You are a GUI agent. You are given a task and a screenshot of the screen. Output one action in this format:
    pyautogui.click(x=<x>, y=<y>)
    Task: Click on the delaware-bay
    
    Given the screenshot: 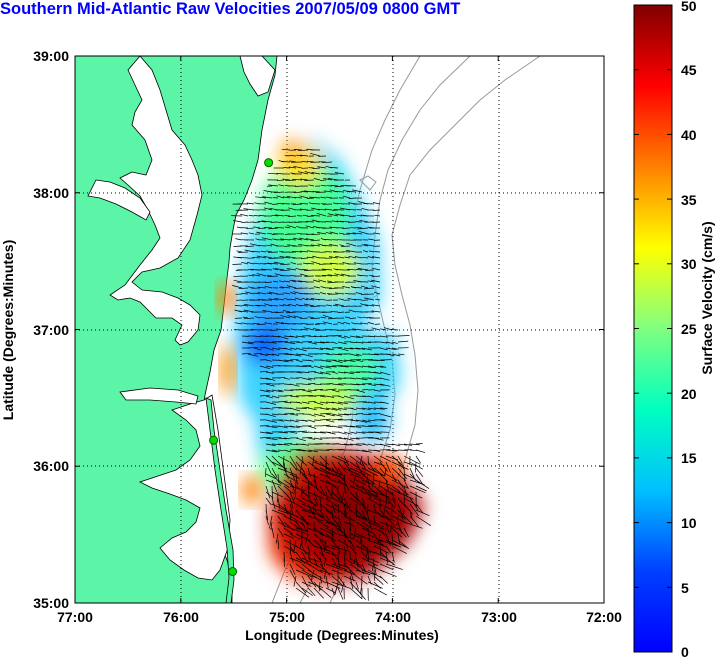 What is the action you would take?
    pyautogui.click(x=257, y=76)
    